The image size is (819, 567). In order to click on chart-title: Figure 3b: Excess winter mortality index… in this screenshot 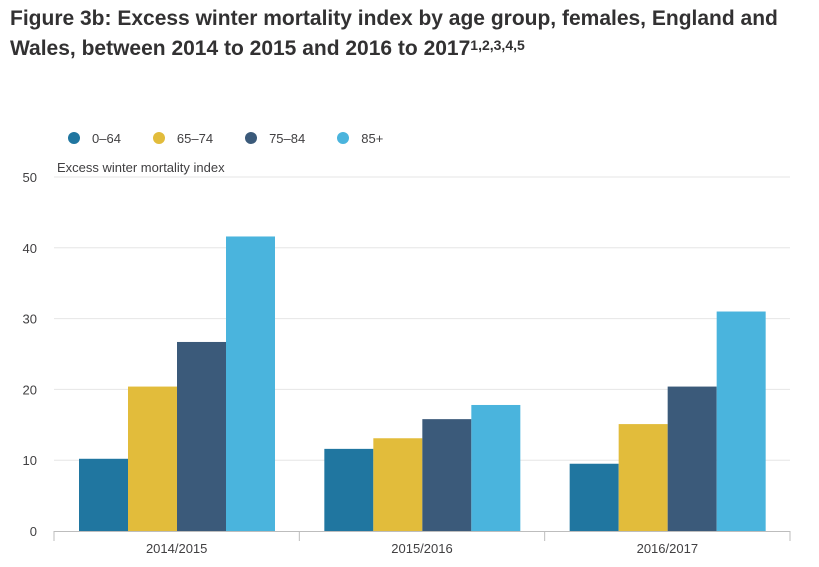, I will do `click(410, 34)`.